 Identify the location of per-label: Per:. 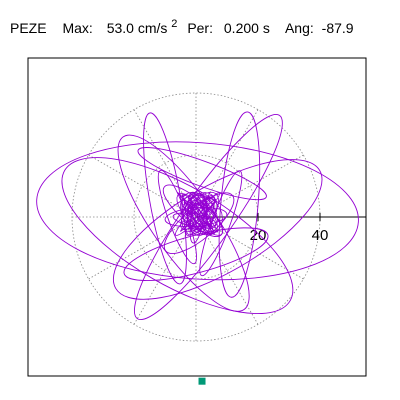
(200, 28).